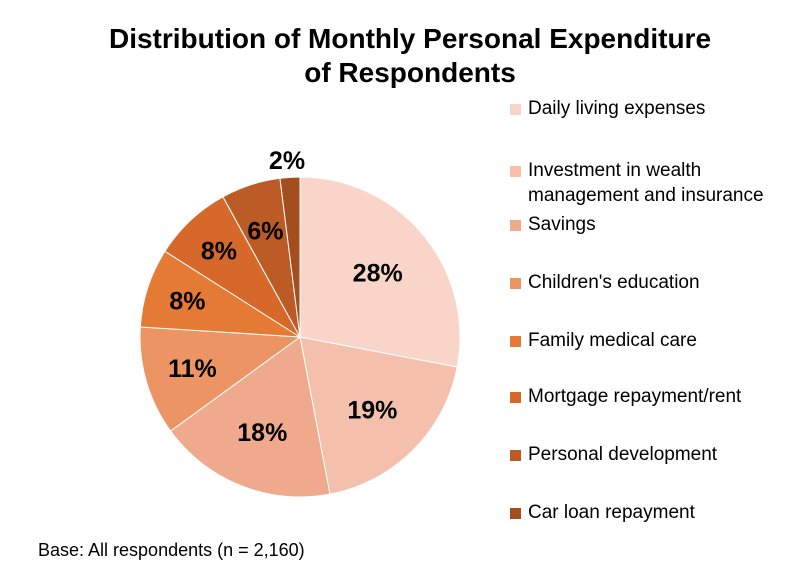 This screenshot has height=567, width=800. I want to click on footnote: Base: All respondents (n = 2,160), so click(171, 550).